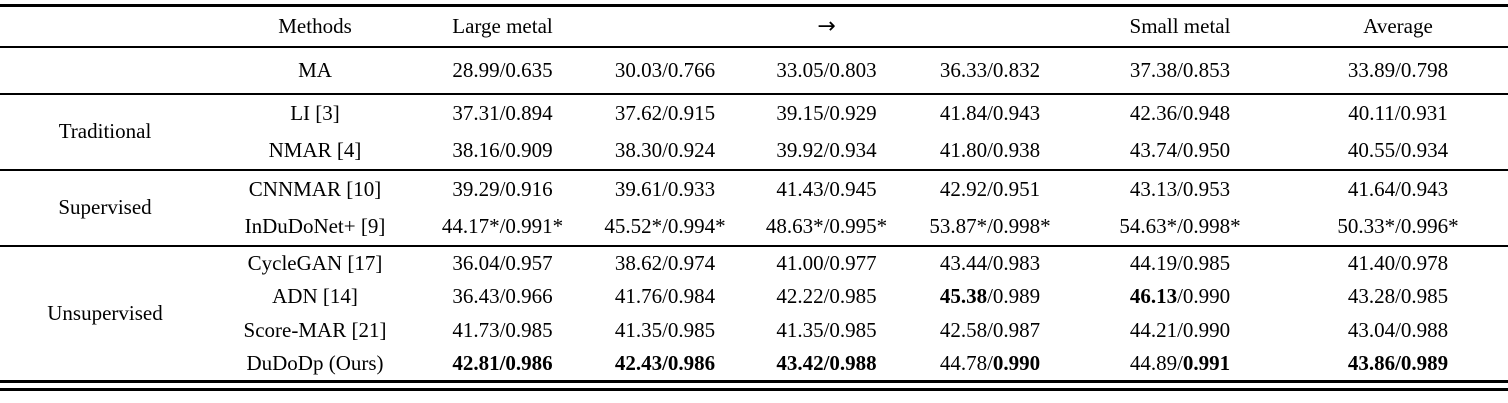  Describe the element at coordinates (105, 207) in the screenshot. I see `group-label-cell: Supervised` at that location.